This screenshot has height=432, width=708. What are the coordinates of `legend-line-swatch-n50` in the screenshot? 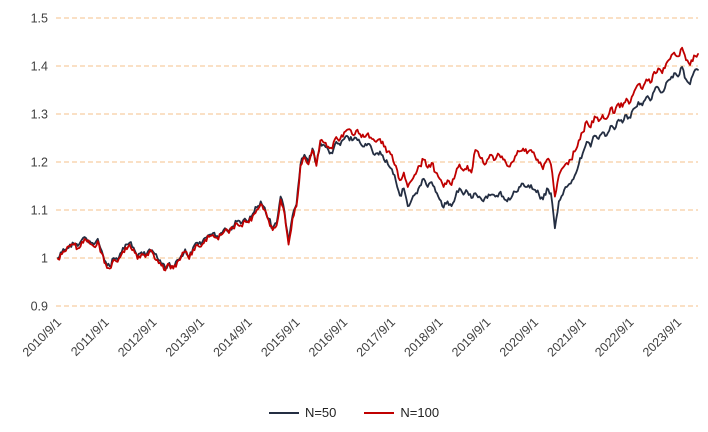 It's located at (283, 412).